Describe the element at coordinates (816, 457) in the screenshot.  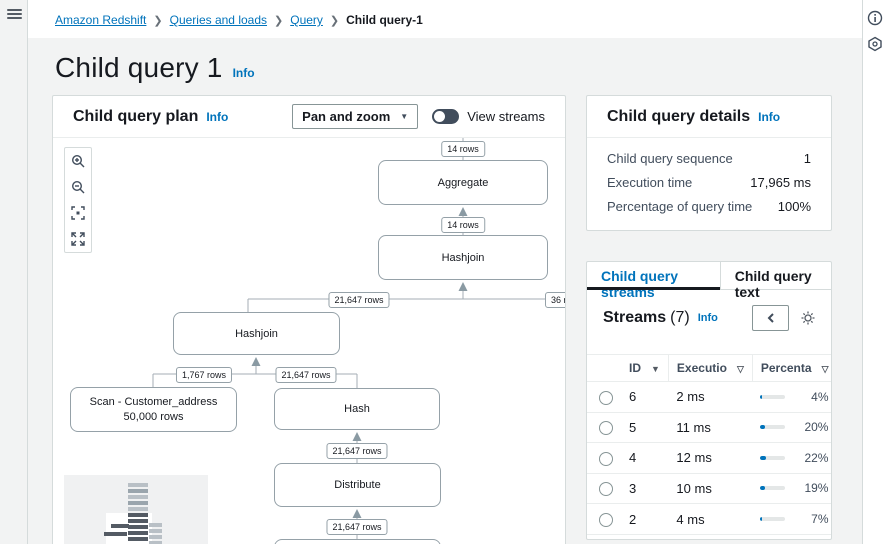
I see `percentage-value: 22%` at that location.